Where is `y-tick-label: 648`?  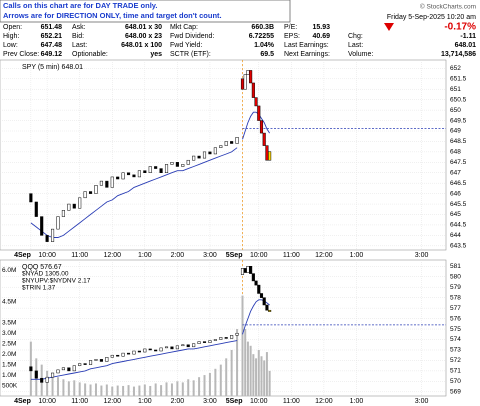
y-tick-label: 648 is located at coordinates (455, 152).